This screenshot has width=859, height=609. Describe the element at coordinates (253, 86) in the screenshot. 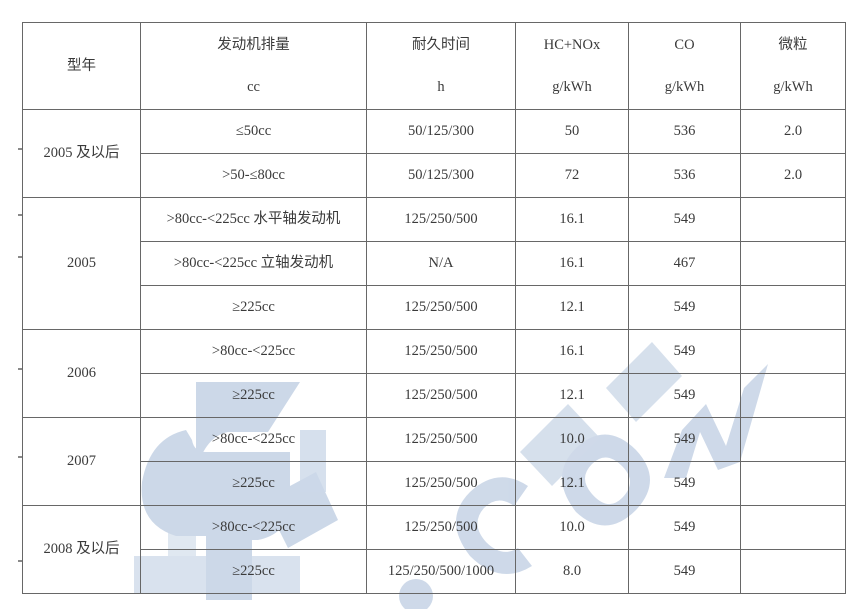

I see `column-unit: cc` at that location.